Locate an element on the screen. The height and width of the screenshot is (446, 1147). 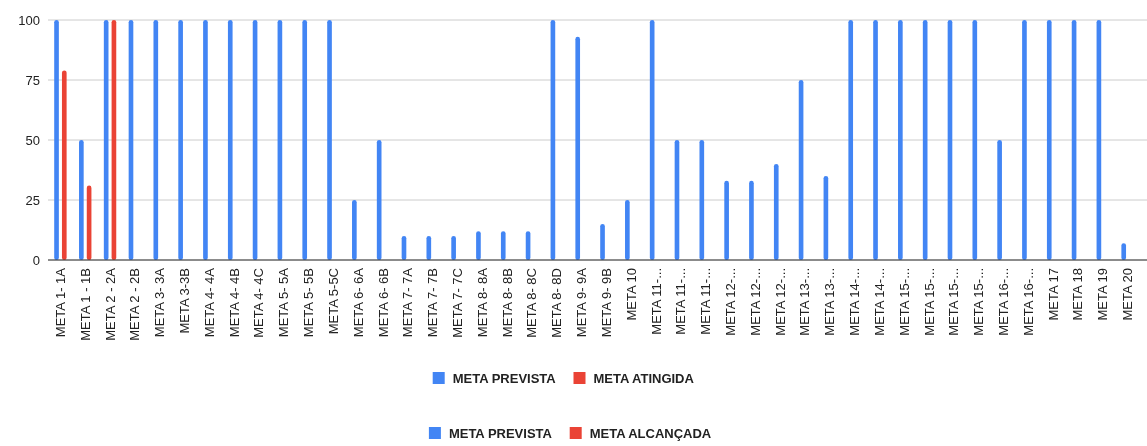
y-tick-label: 0 is located at coordinates (36, 260).